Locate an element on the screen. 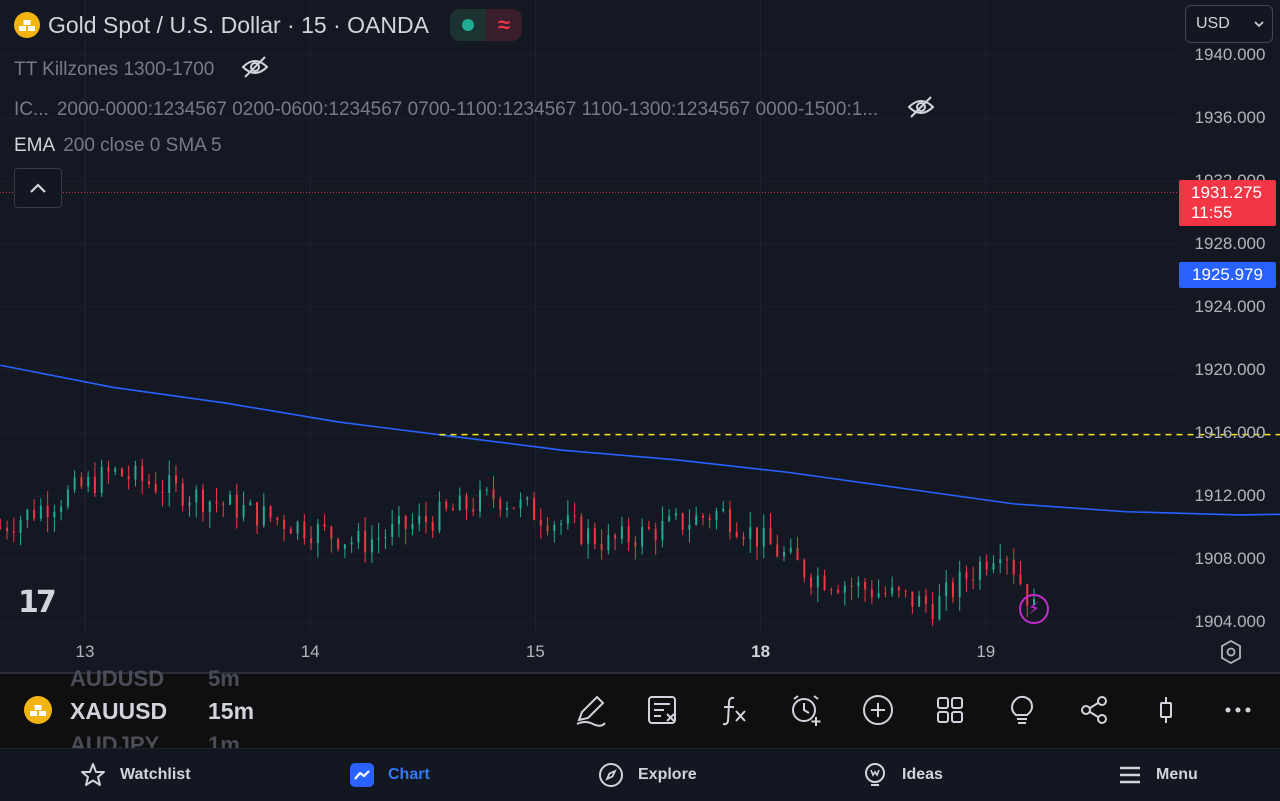  tradingview-logo: 17 is located at coordinates (37, 602).